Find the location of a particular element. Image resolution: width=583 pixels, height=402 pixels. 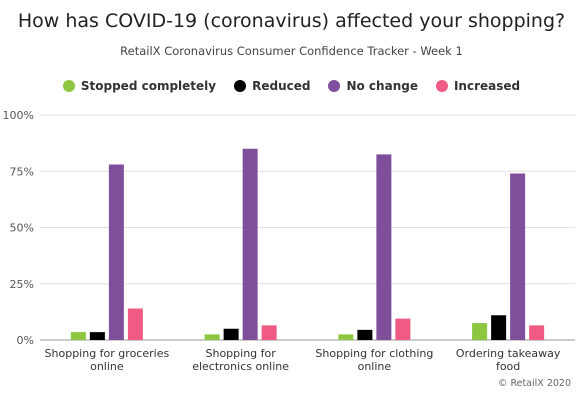

x-category-label: Shopping for clothing is located at coordinates (374, 353).